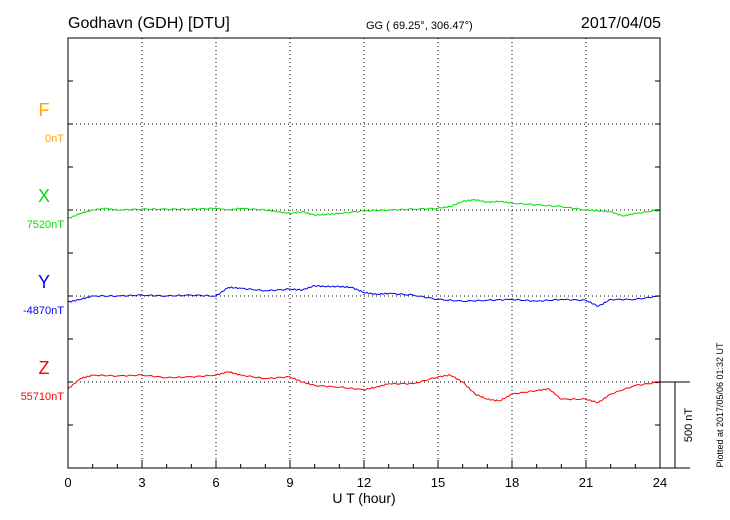 This screenshot has height=520, width=730. Describe the element at coordinates (689, 425) in the screenshot. I see `scale-bar-label: 500 nT` at that location.